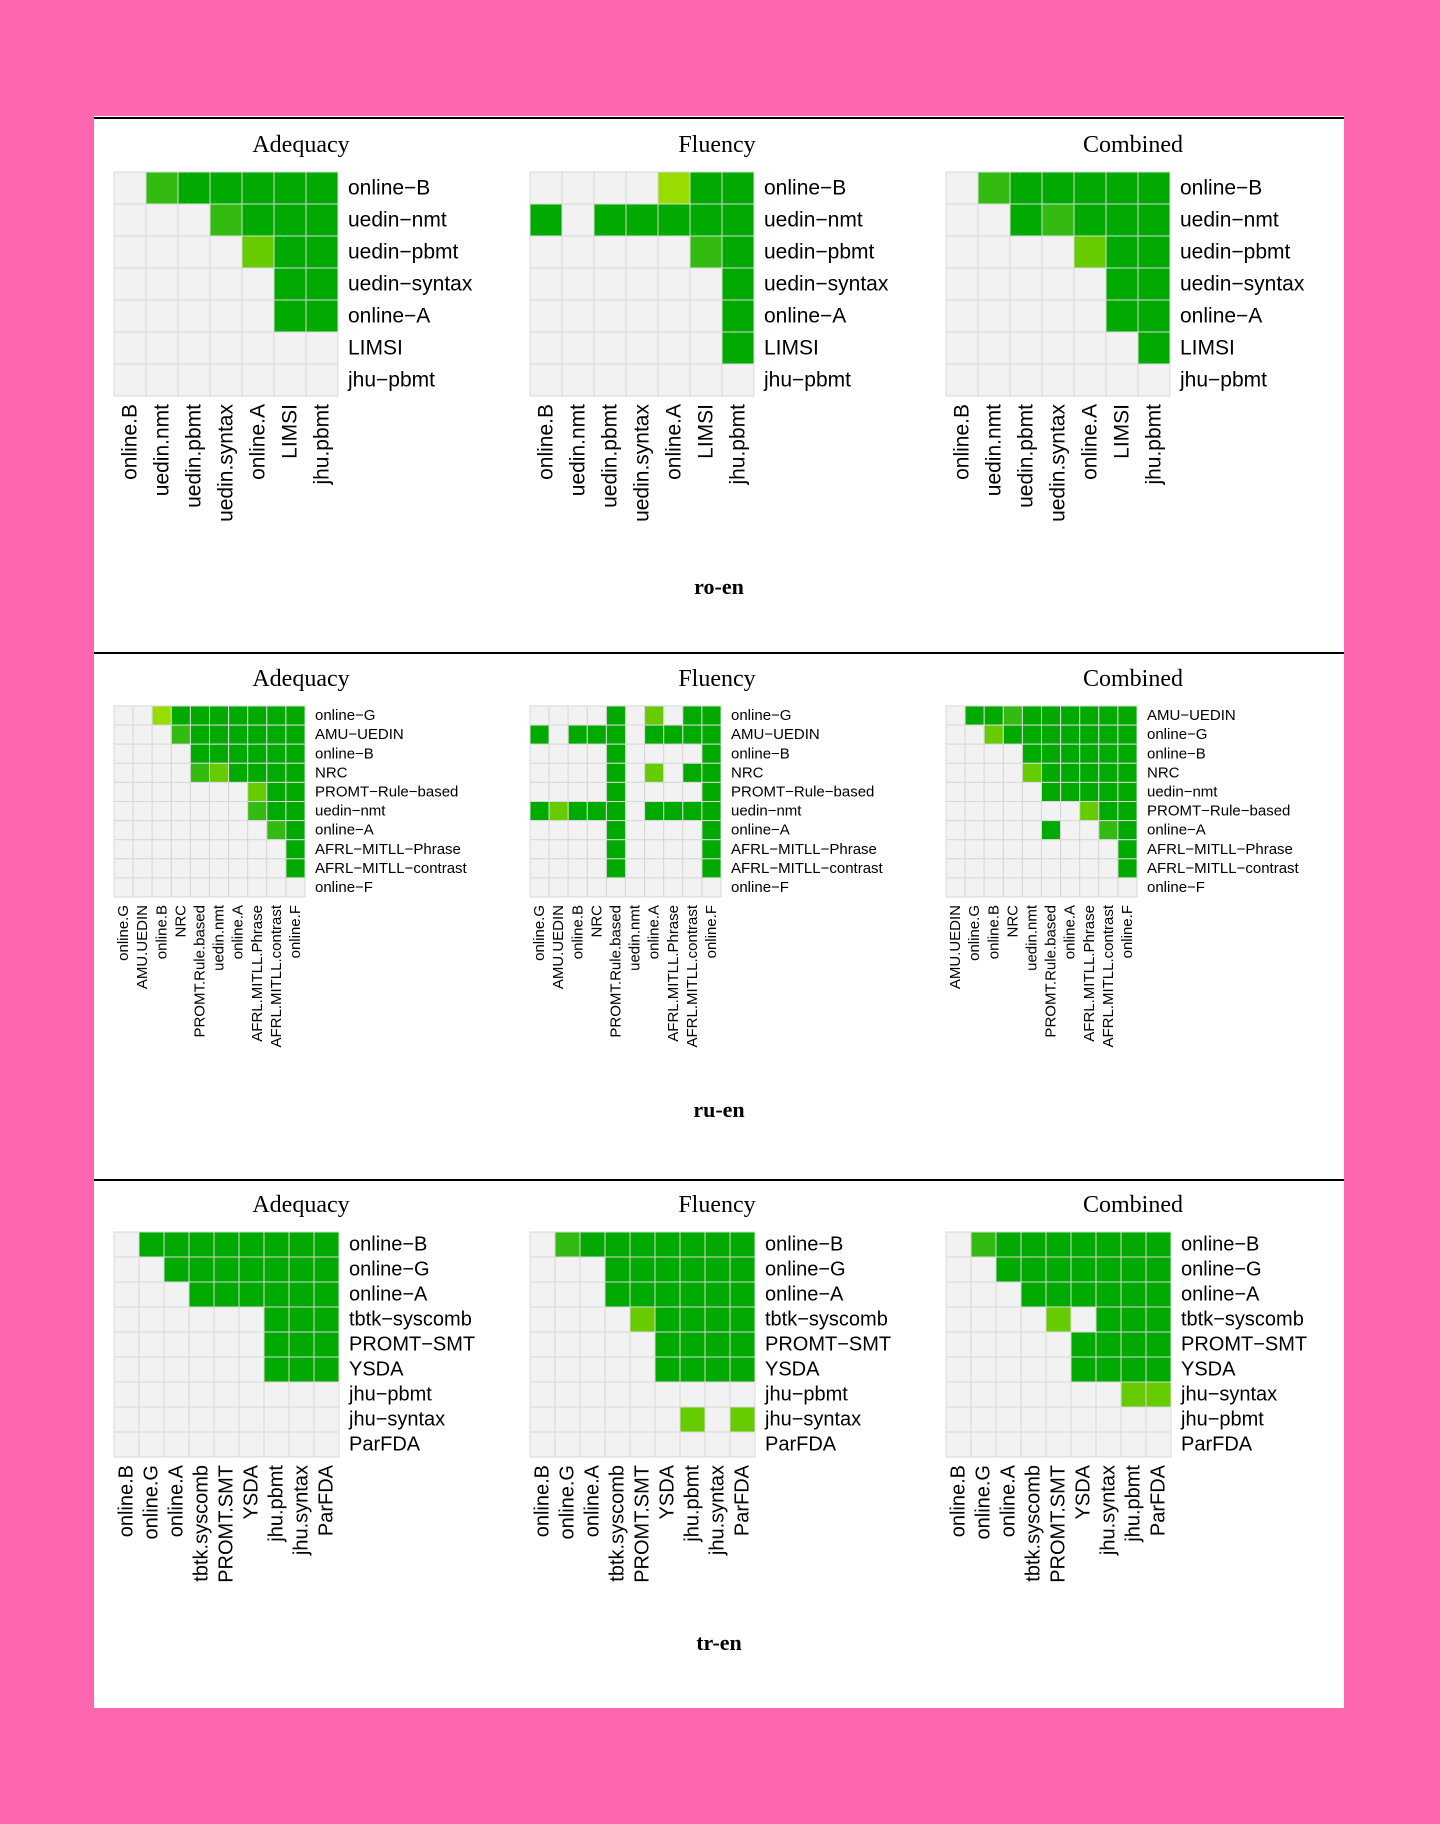  Describe the element at coordinates (300, 1205) in the screenshot. I see `panel-title: Adequacy` at that location.